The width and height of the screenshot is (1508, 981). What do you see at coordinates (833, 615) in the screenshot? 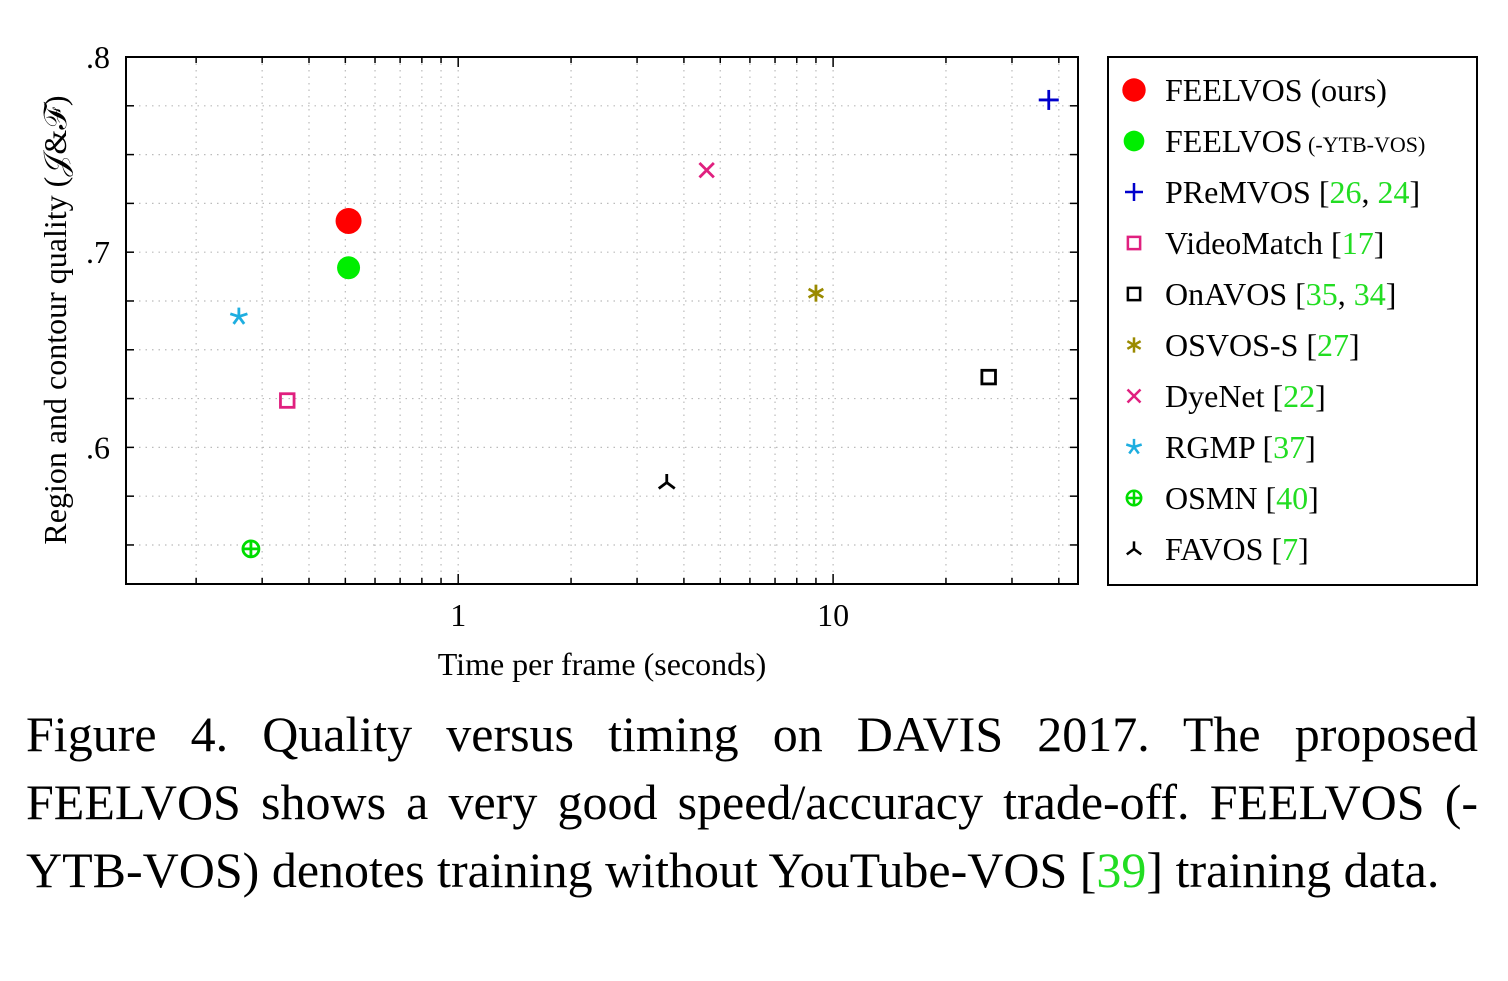
I see `x-tick-label: 10` at bounding box center [833, 615].